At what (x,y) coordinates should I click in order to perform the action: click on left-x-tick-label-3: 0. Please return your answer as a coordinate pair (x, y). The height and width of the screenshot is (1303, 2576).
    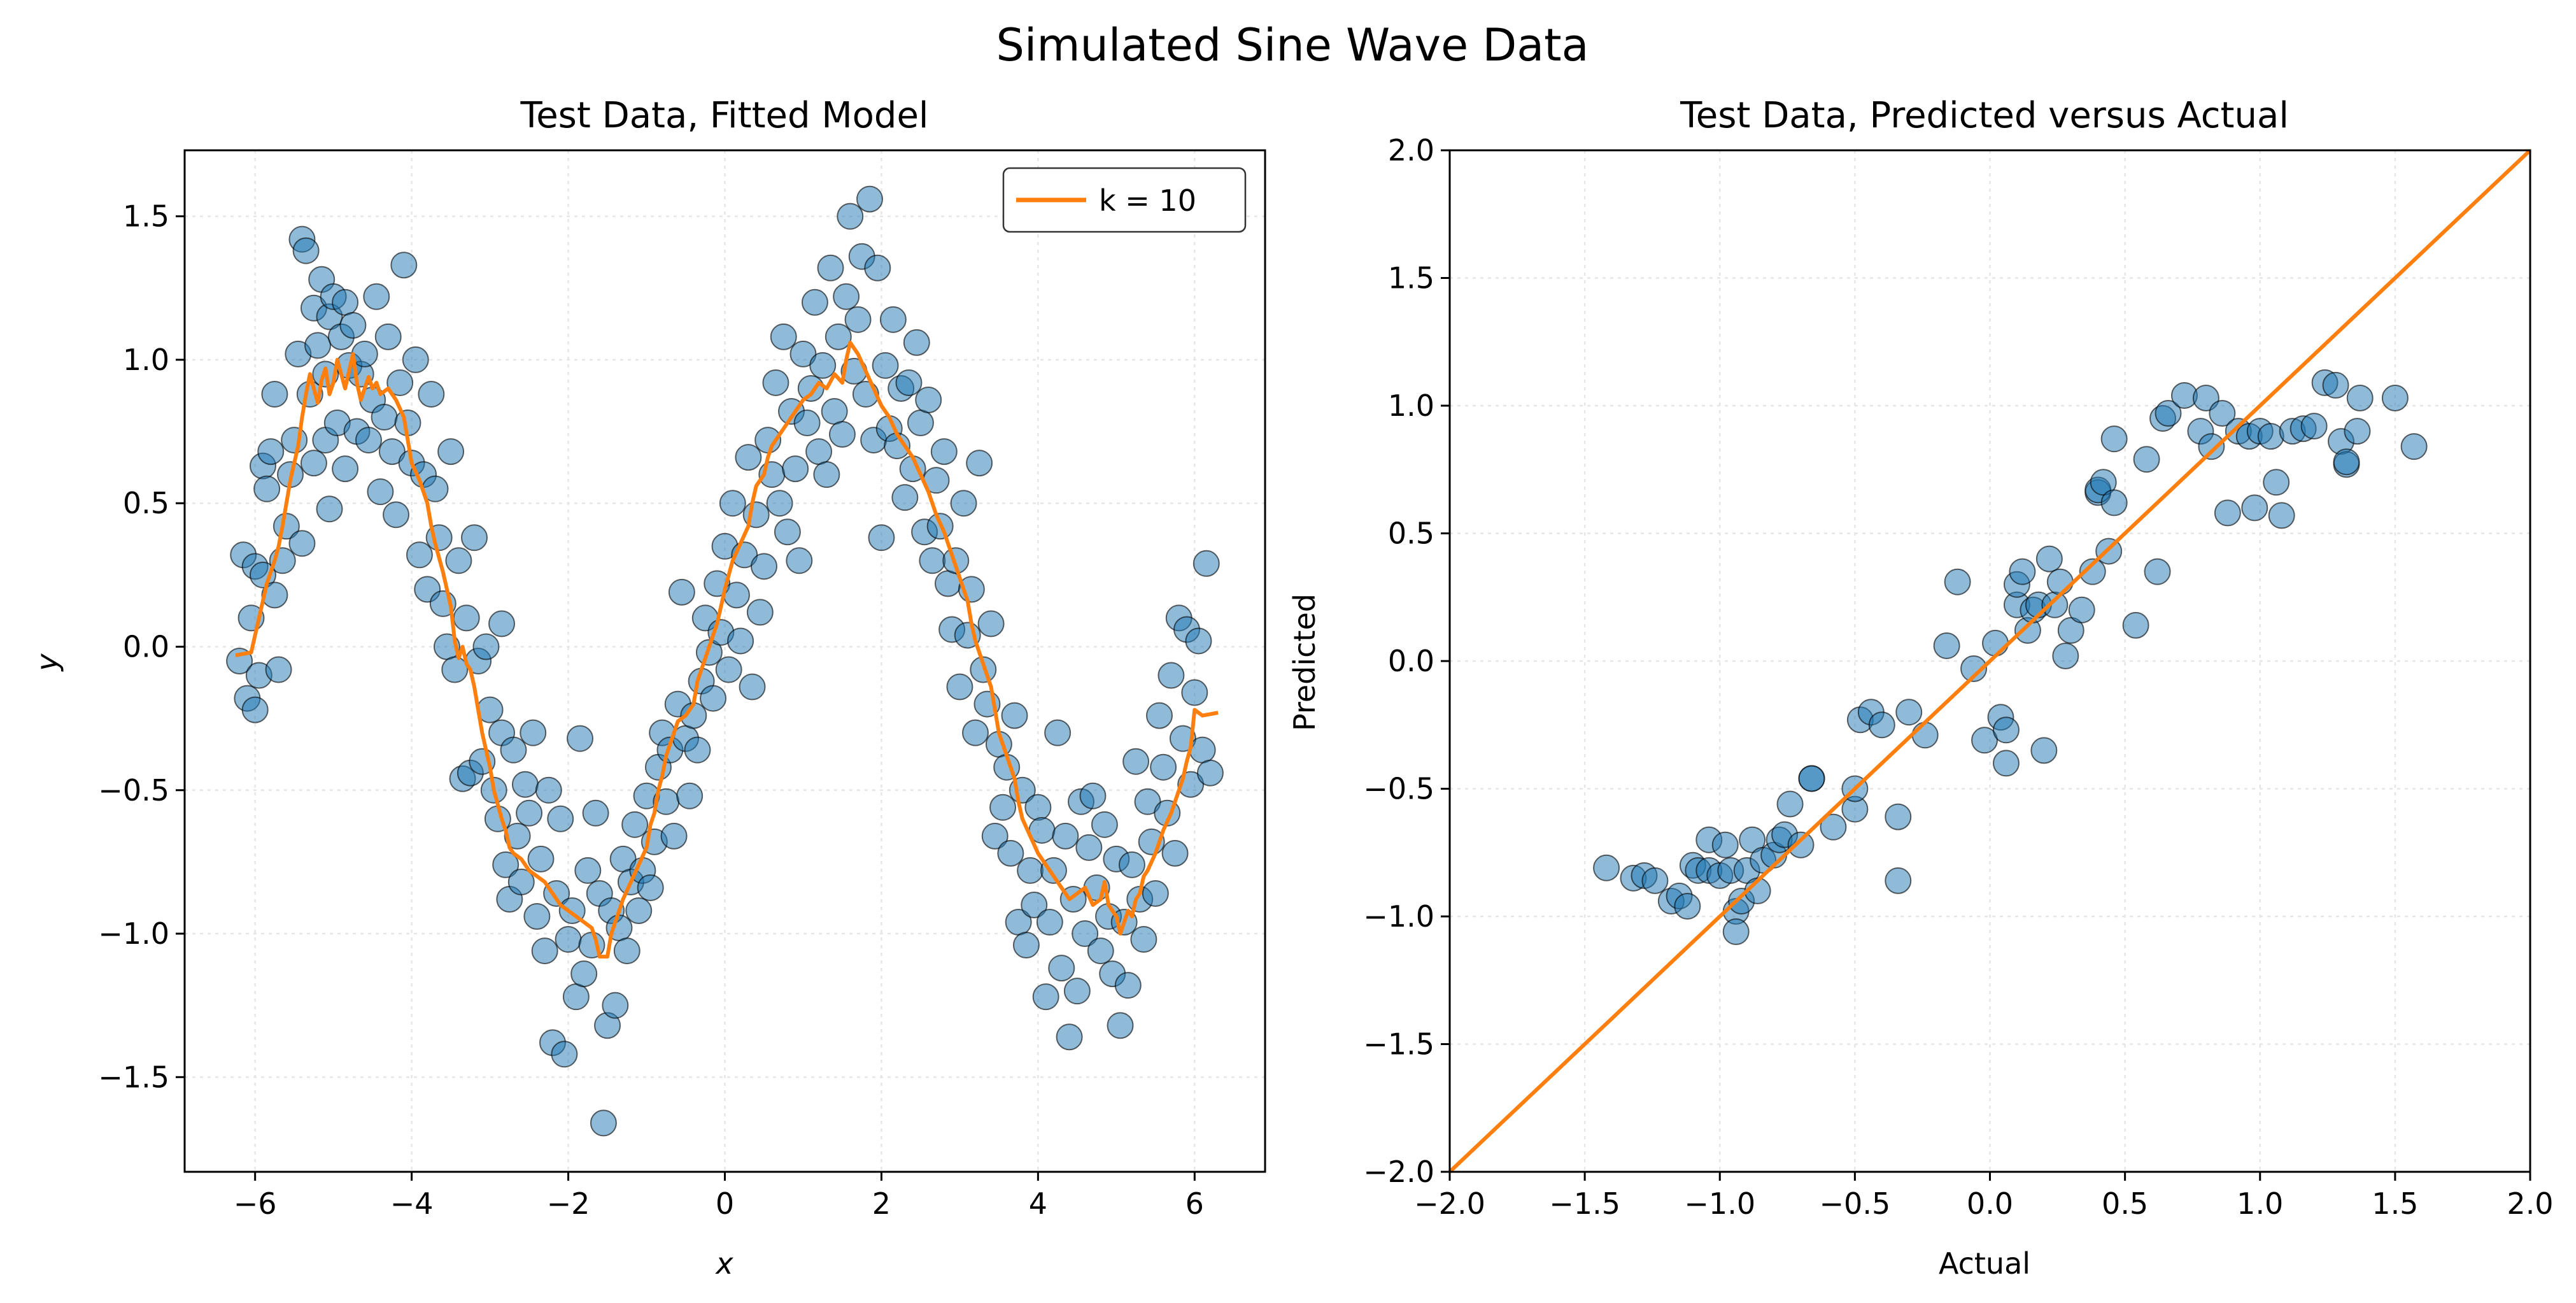
    Looking at the image, I should click on (725, 1203).